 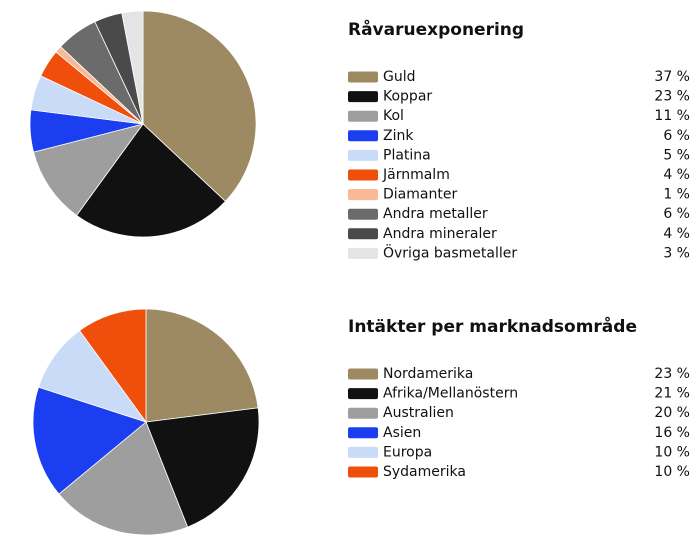 I want to click on legend-label: Sydamerika, so click(x=424, y=472).